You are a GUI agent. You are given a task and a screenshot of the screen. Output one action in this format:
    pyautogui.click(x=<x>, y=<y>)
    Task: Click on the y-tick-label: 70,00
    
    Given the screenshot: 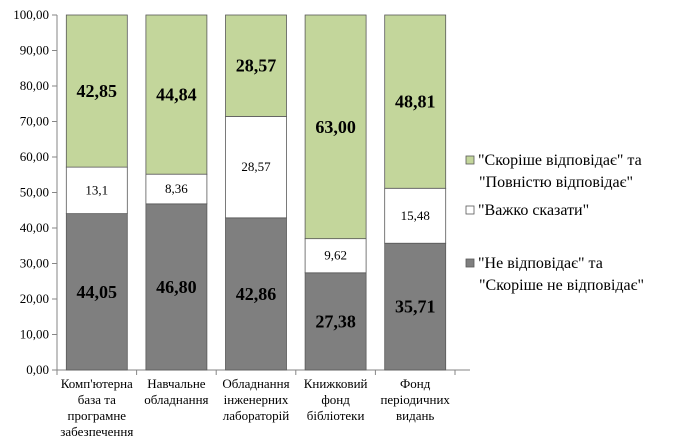 What is the action you would take?
    pyautogui.click(x=34, y=121)
    